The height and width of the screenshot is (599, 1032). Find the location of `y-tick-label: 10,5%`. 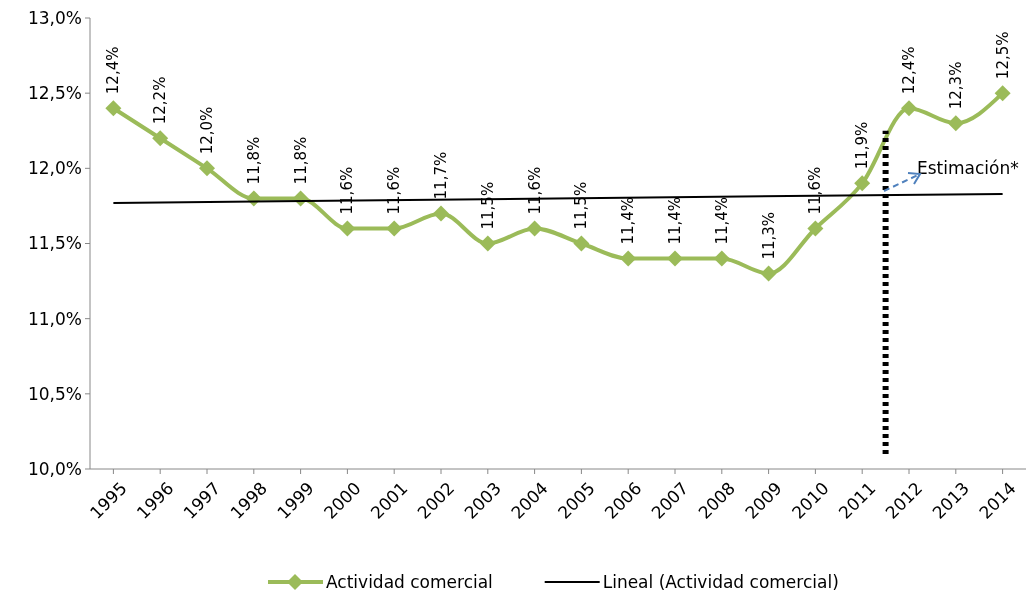

y-tick-label: 10,5% is located at coordinates (54, 393).